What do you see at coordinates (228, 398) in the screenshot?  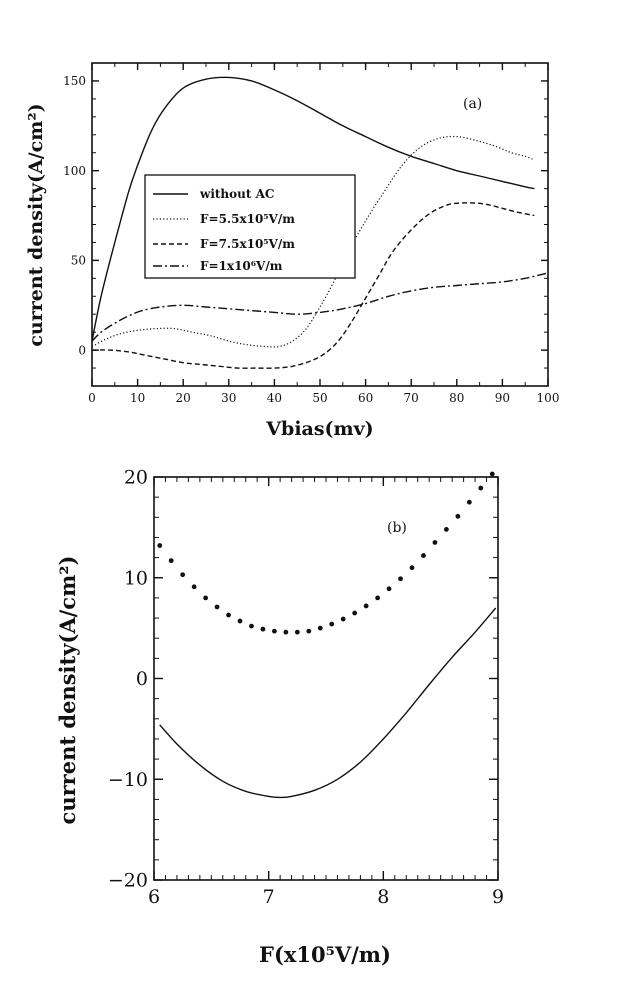 I see `x-tick-label: 30` at bounding box center [228, 398].